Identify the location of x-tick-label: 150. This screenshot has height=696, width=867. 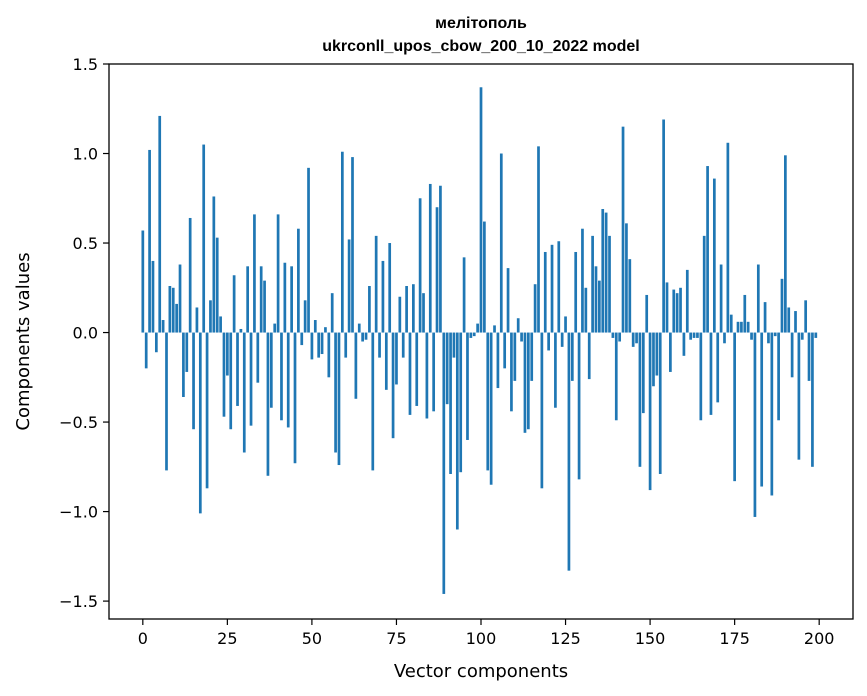
(650, 638).